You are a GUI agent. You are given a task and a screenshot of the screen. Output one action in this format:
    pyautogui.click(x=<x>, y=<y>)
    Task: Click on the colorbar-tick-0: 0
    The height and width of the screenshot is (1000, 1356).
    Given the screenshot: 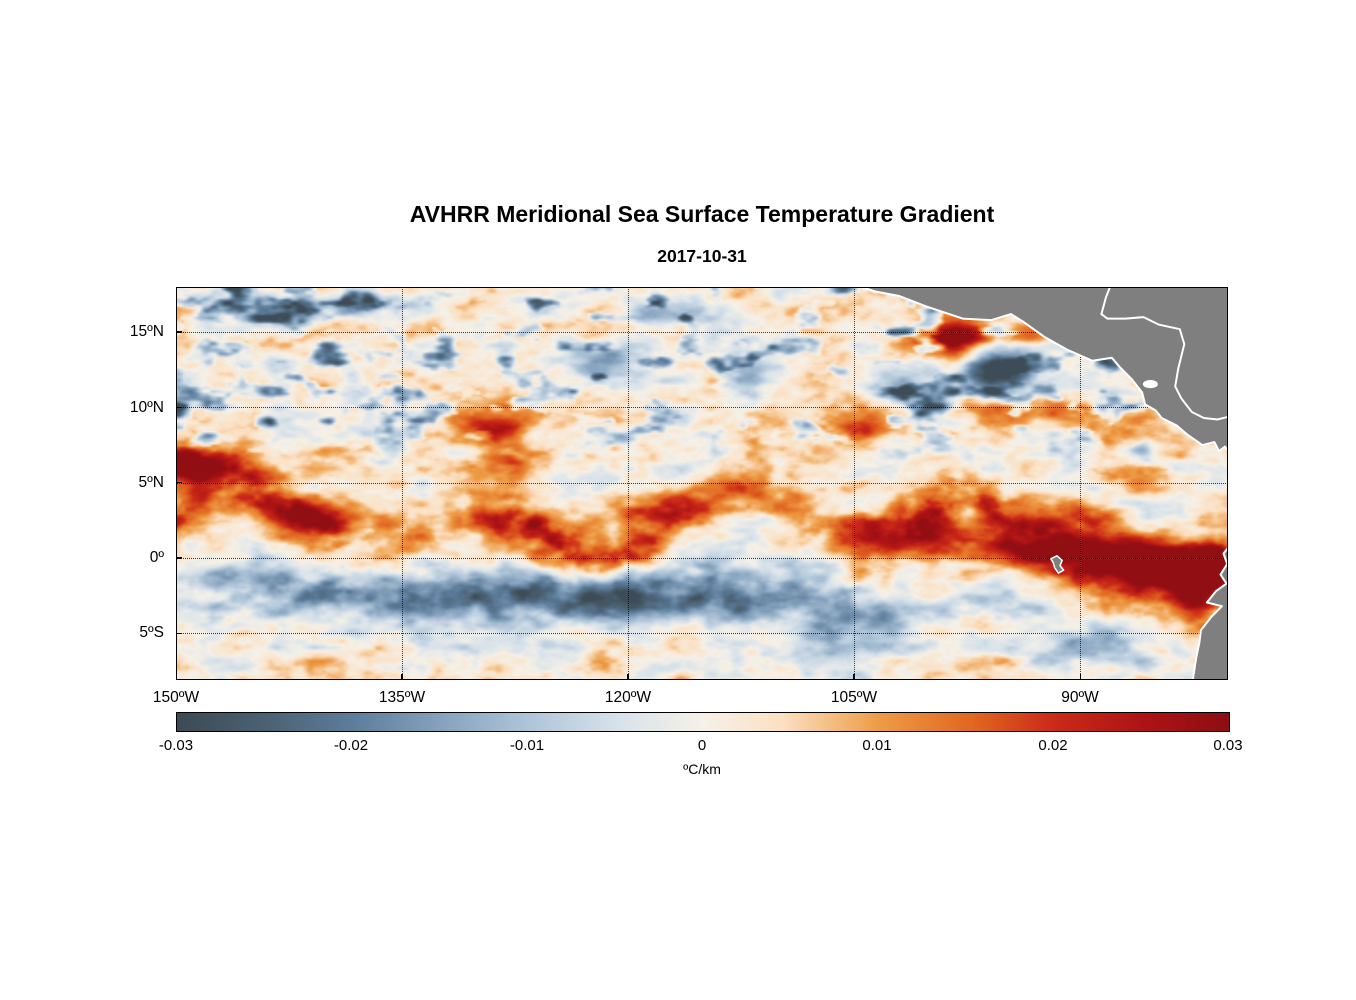 What is the action you would take?
    pyautogui.click(x=702, y=745)
    